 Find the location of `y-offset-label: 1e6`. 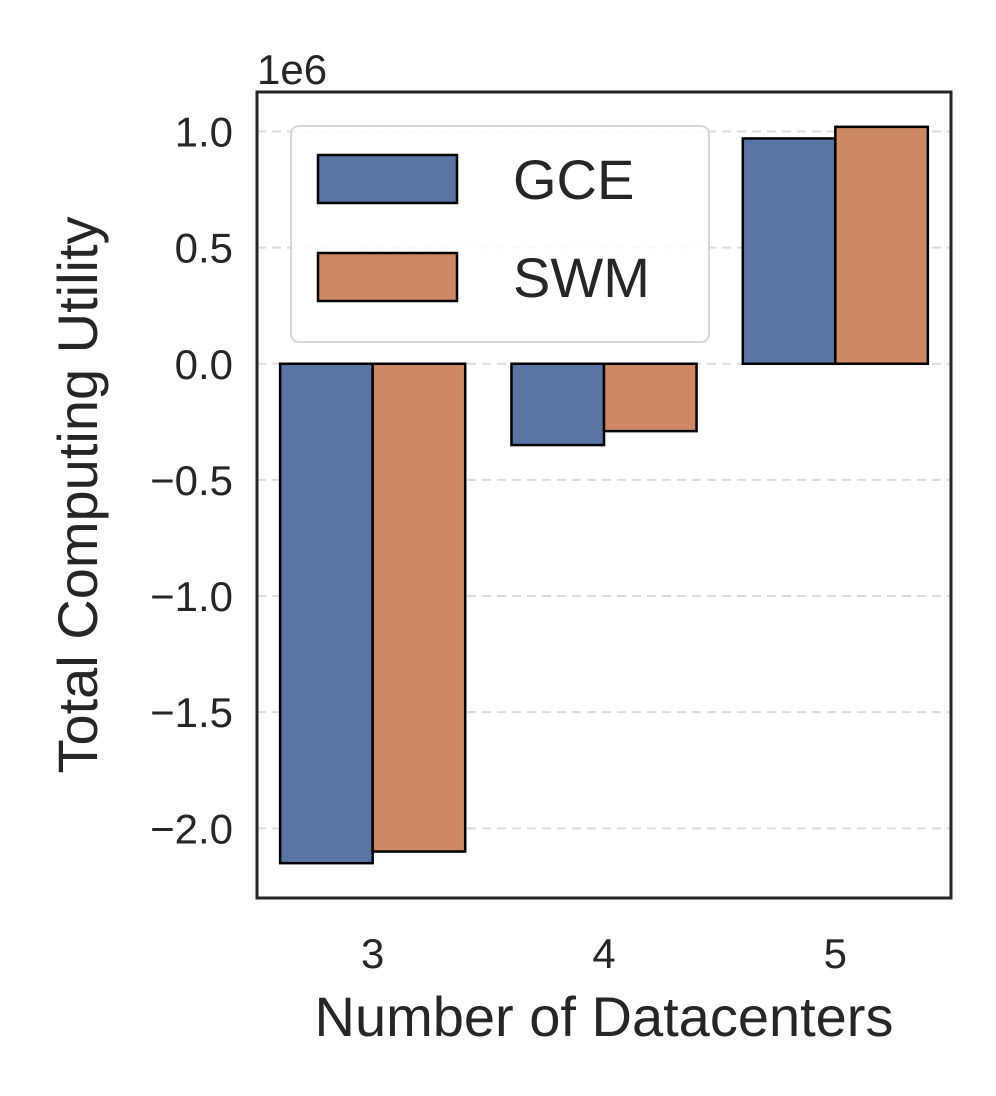

y-offset-label: 1e6 is located at coordinates (292, 69).